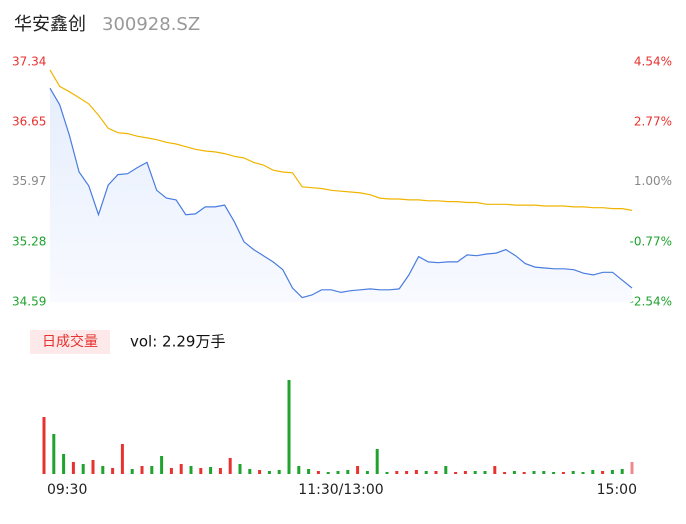  What do you see at coordinates (617, 490) in the screenshot?
I see `x-tick-label: 15:00` at bounding box center [617, 490].